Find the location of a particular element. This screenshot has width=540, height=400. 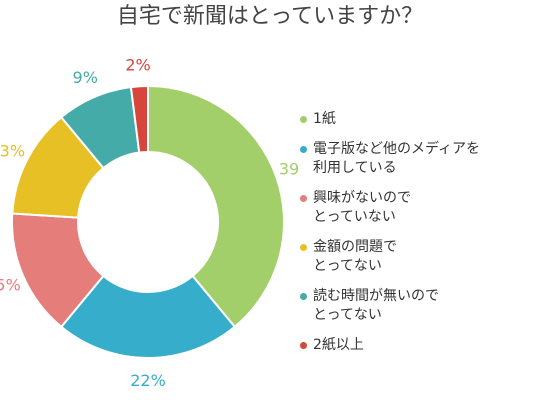

slice-value-label: 9% is located at coordinates (85, 77).